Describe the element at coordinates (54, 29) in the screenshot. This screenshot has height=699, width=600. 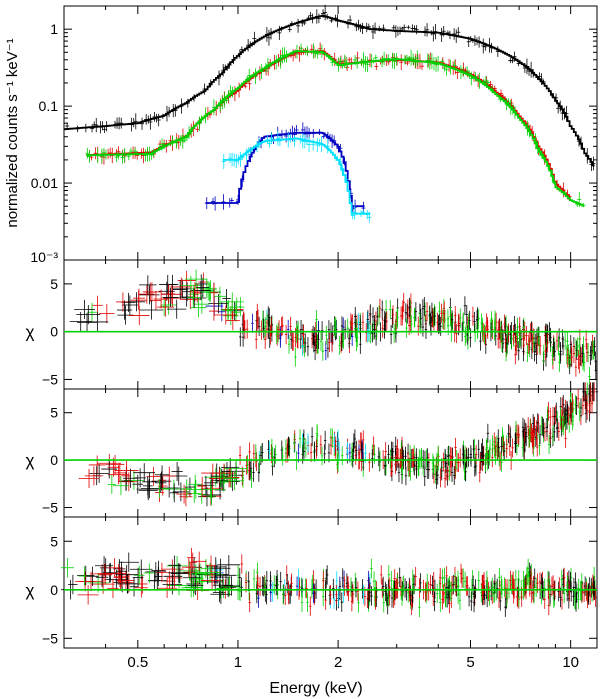
I see `y-tick-label: 1` at that location.